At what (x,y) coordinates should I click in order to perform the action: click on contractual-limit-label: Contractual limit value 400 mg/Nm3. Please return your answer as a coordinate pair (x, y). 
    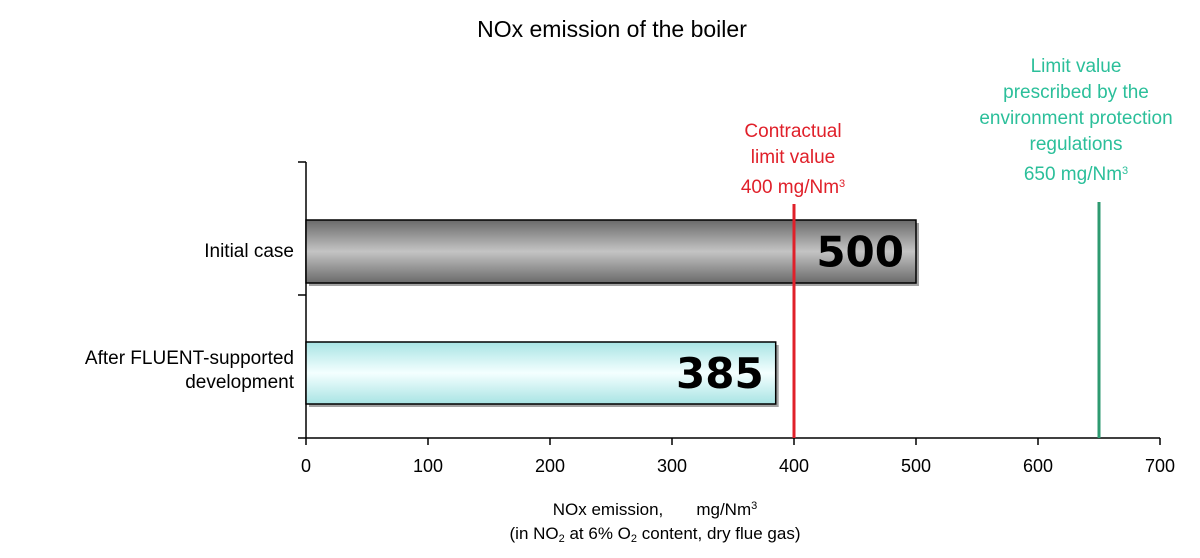
    Looking at the image, I should click on (793, 160).